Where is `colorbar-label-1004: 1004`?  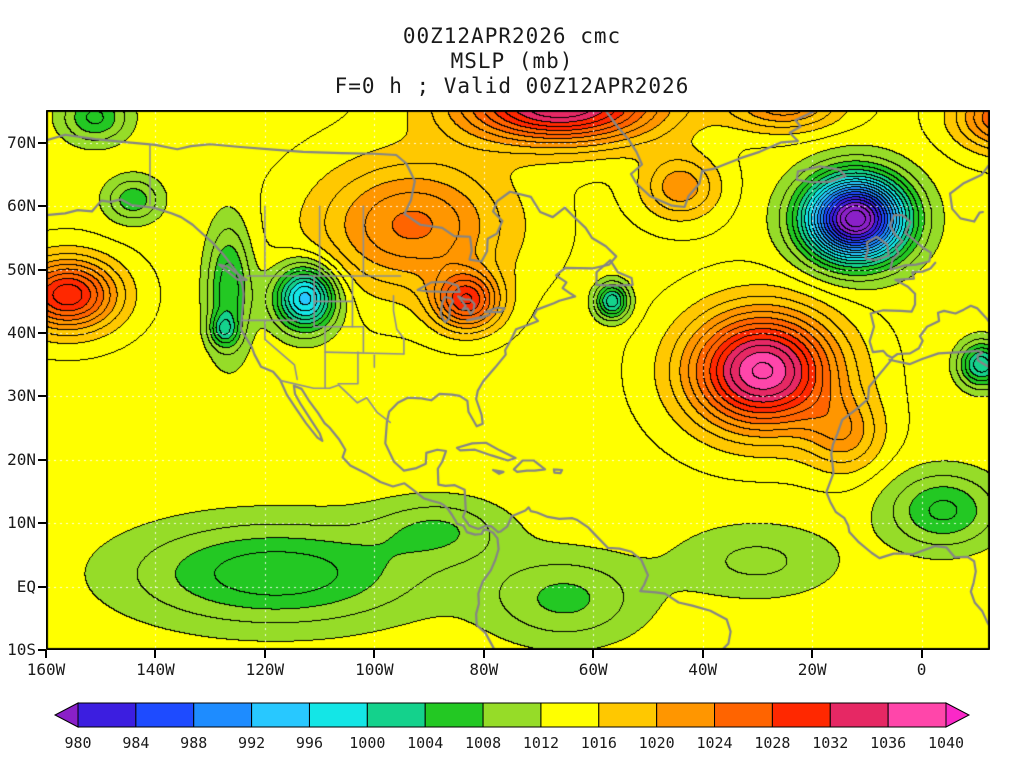 colorbar-label-1004: 1004 is located at coordinates (425, 743).